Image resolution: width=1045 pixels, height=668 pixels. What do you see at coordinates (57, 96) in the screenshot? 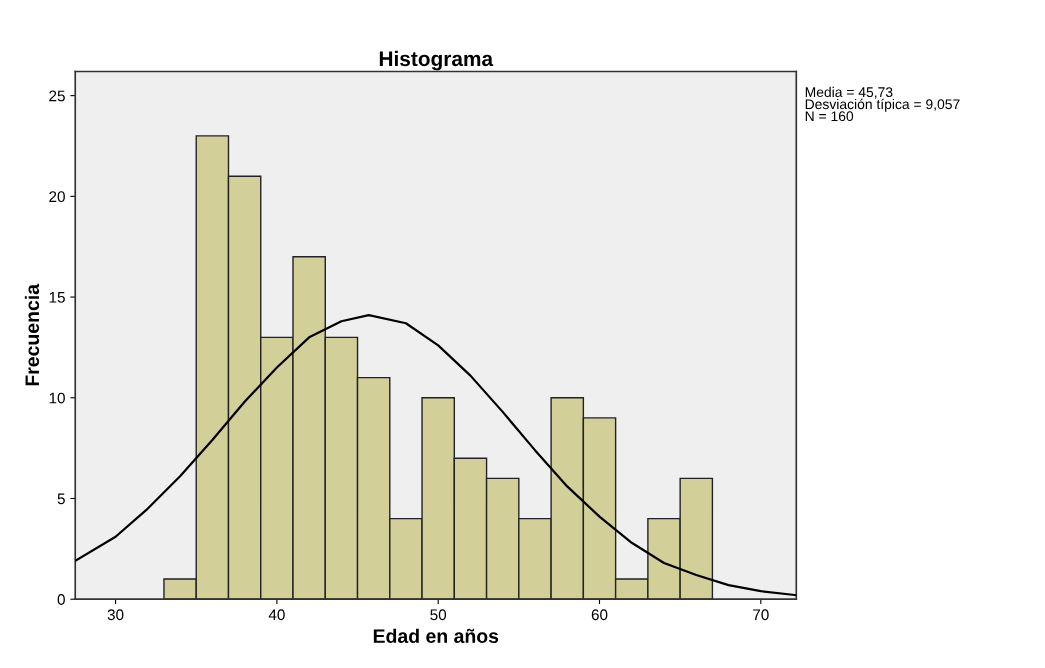
I see `y-tick-label: 25` at bounding box center [57, 96].